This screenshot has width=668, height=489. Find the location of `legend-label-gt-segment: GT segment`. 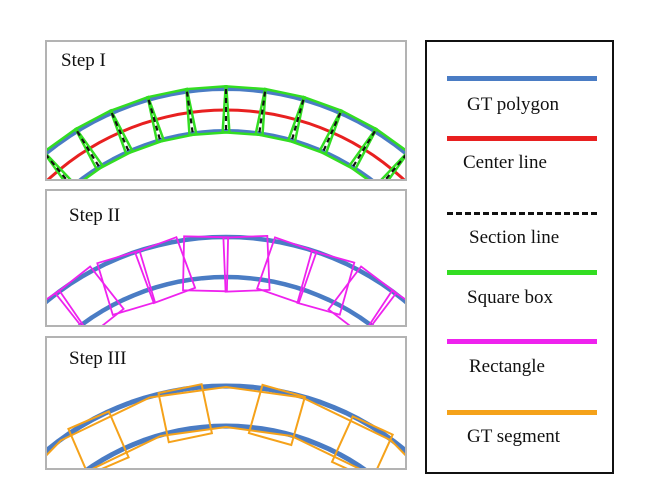

legend-label-gt-segment: GT segment is located at coordinates (513, 437).